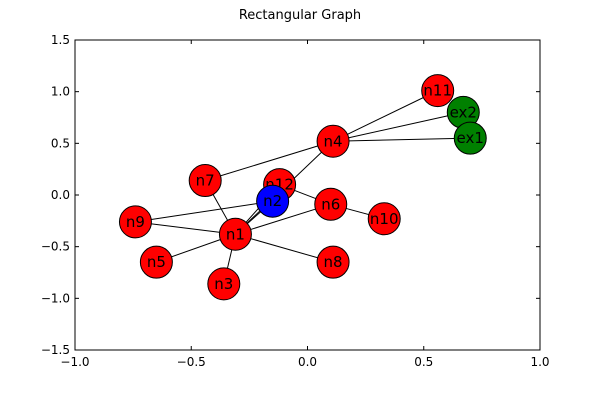 The width and height of the screenshot is (600, 400). I want to click on node-label-n5: n5, so click(156, 262).